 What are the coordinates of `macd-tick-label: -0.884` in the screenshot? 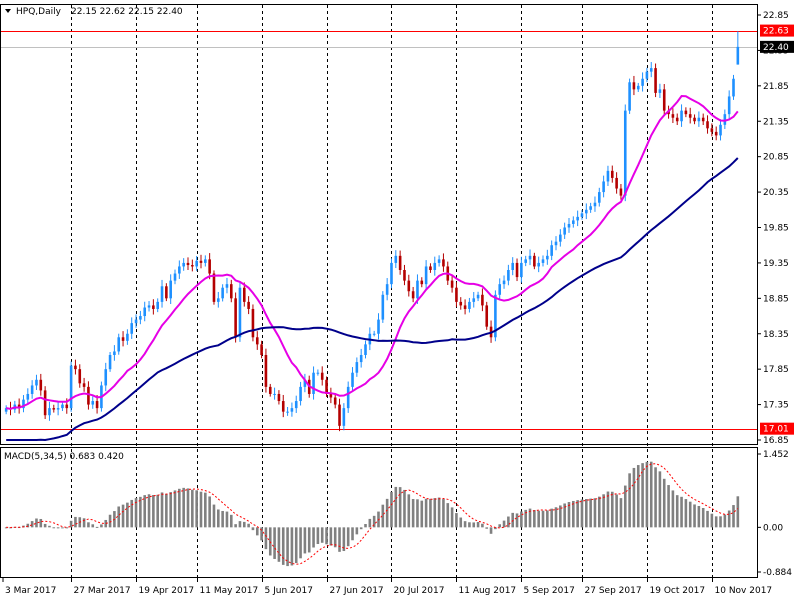 It's located at (777, 573).